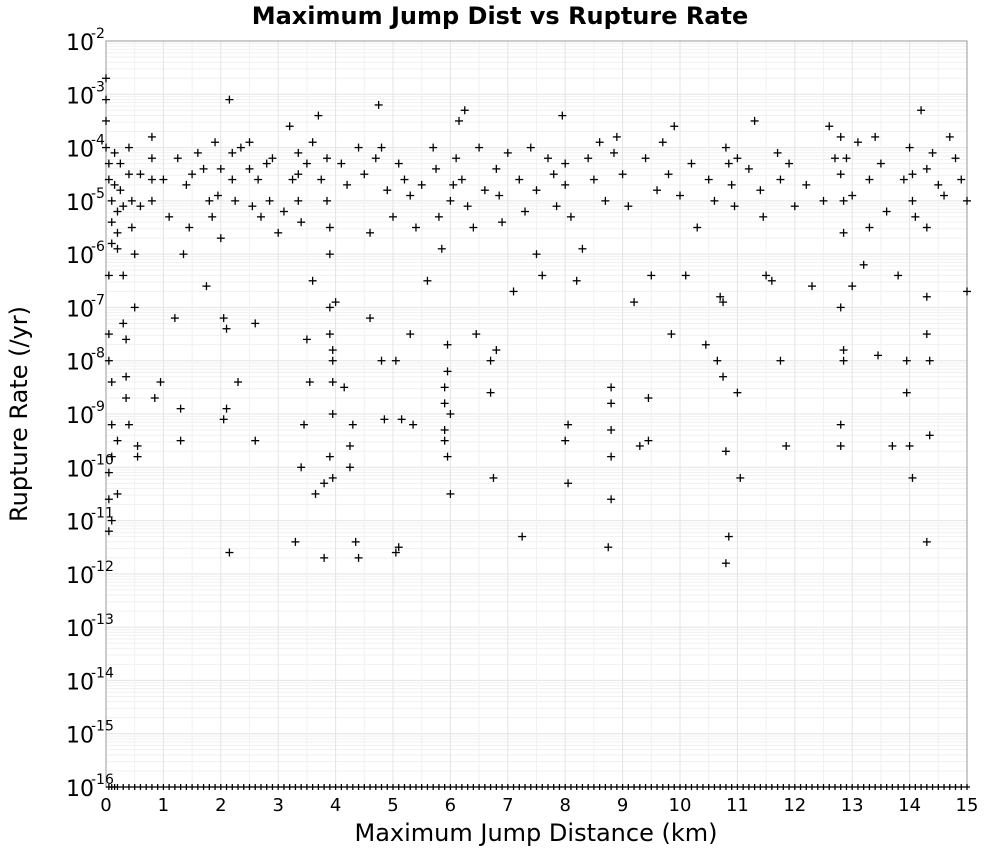  Describe the element at coordinates (90, 627) in the screenshot. I see `y-tick-label: 10-13` at that location.